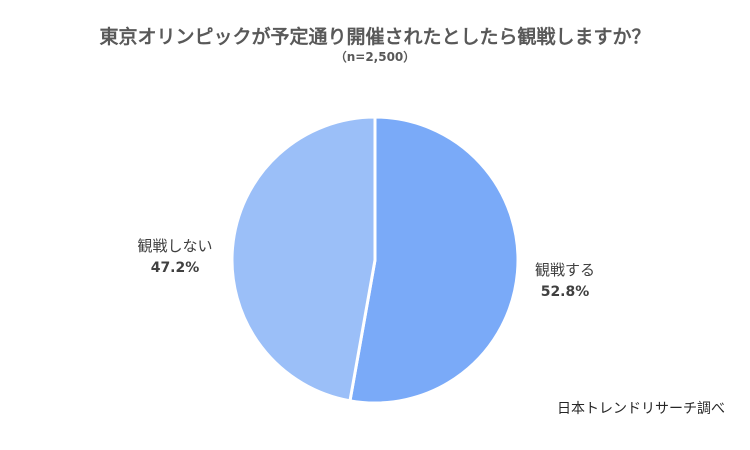  What do you see at coordinates (565, 281) in the screenshot?
I see `slice-label-watch: 観戦する 52.8%` at bounding box center [565, 281].